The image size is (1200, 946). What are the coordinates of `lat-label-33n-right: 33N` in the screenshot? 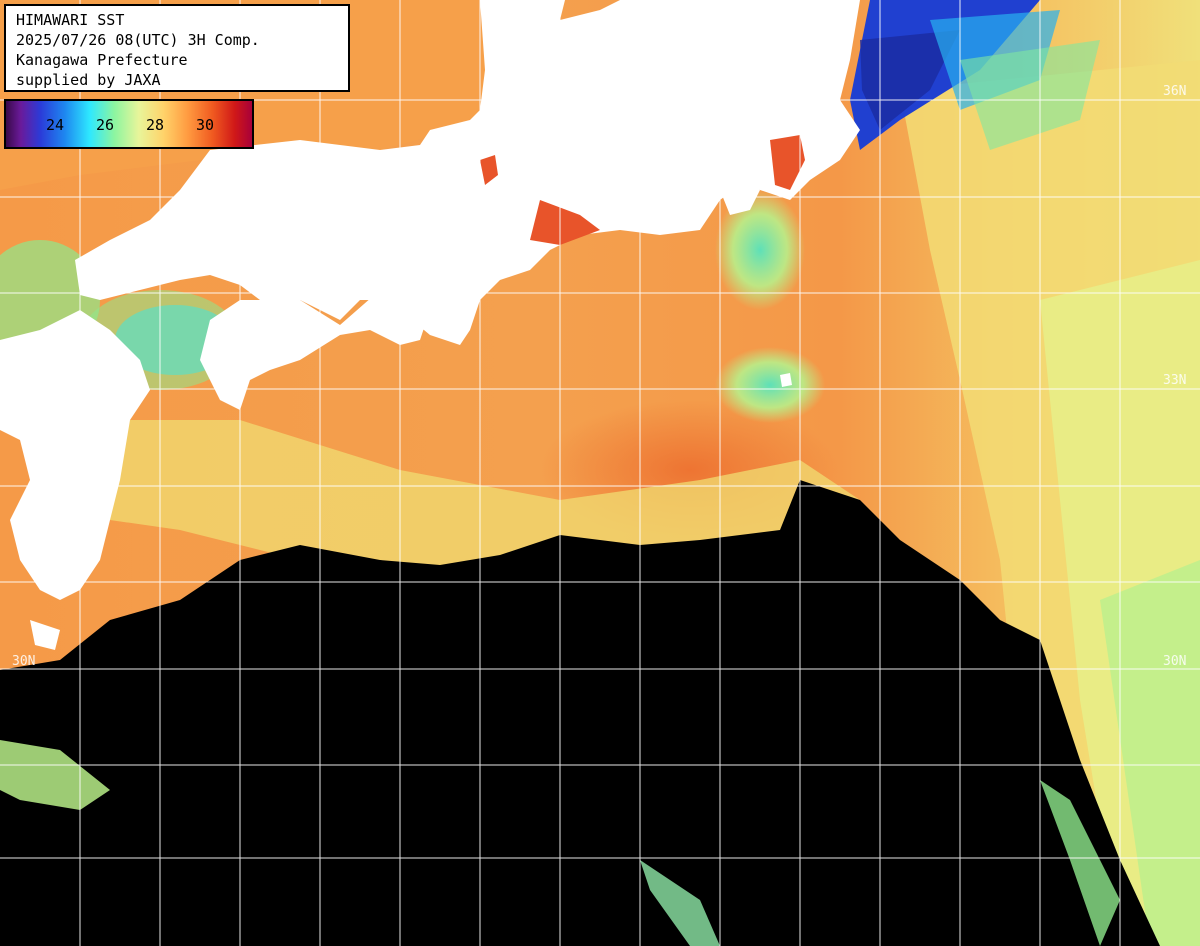 It's located at (1175, 380).